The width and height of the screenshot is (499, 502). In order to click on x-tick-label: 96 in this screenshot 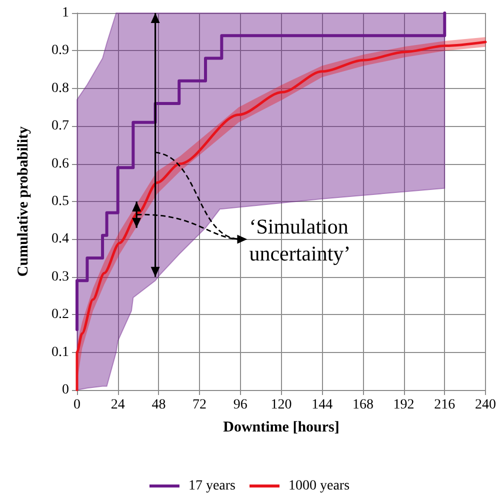, I will do `click(240, 405)`.